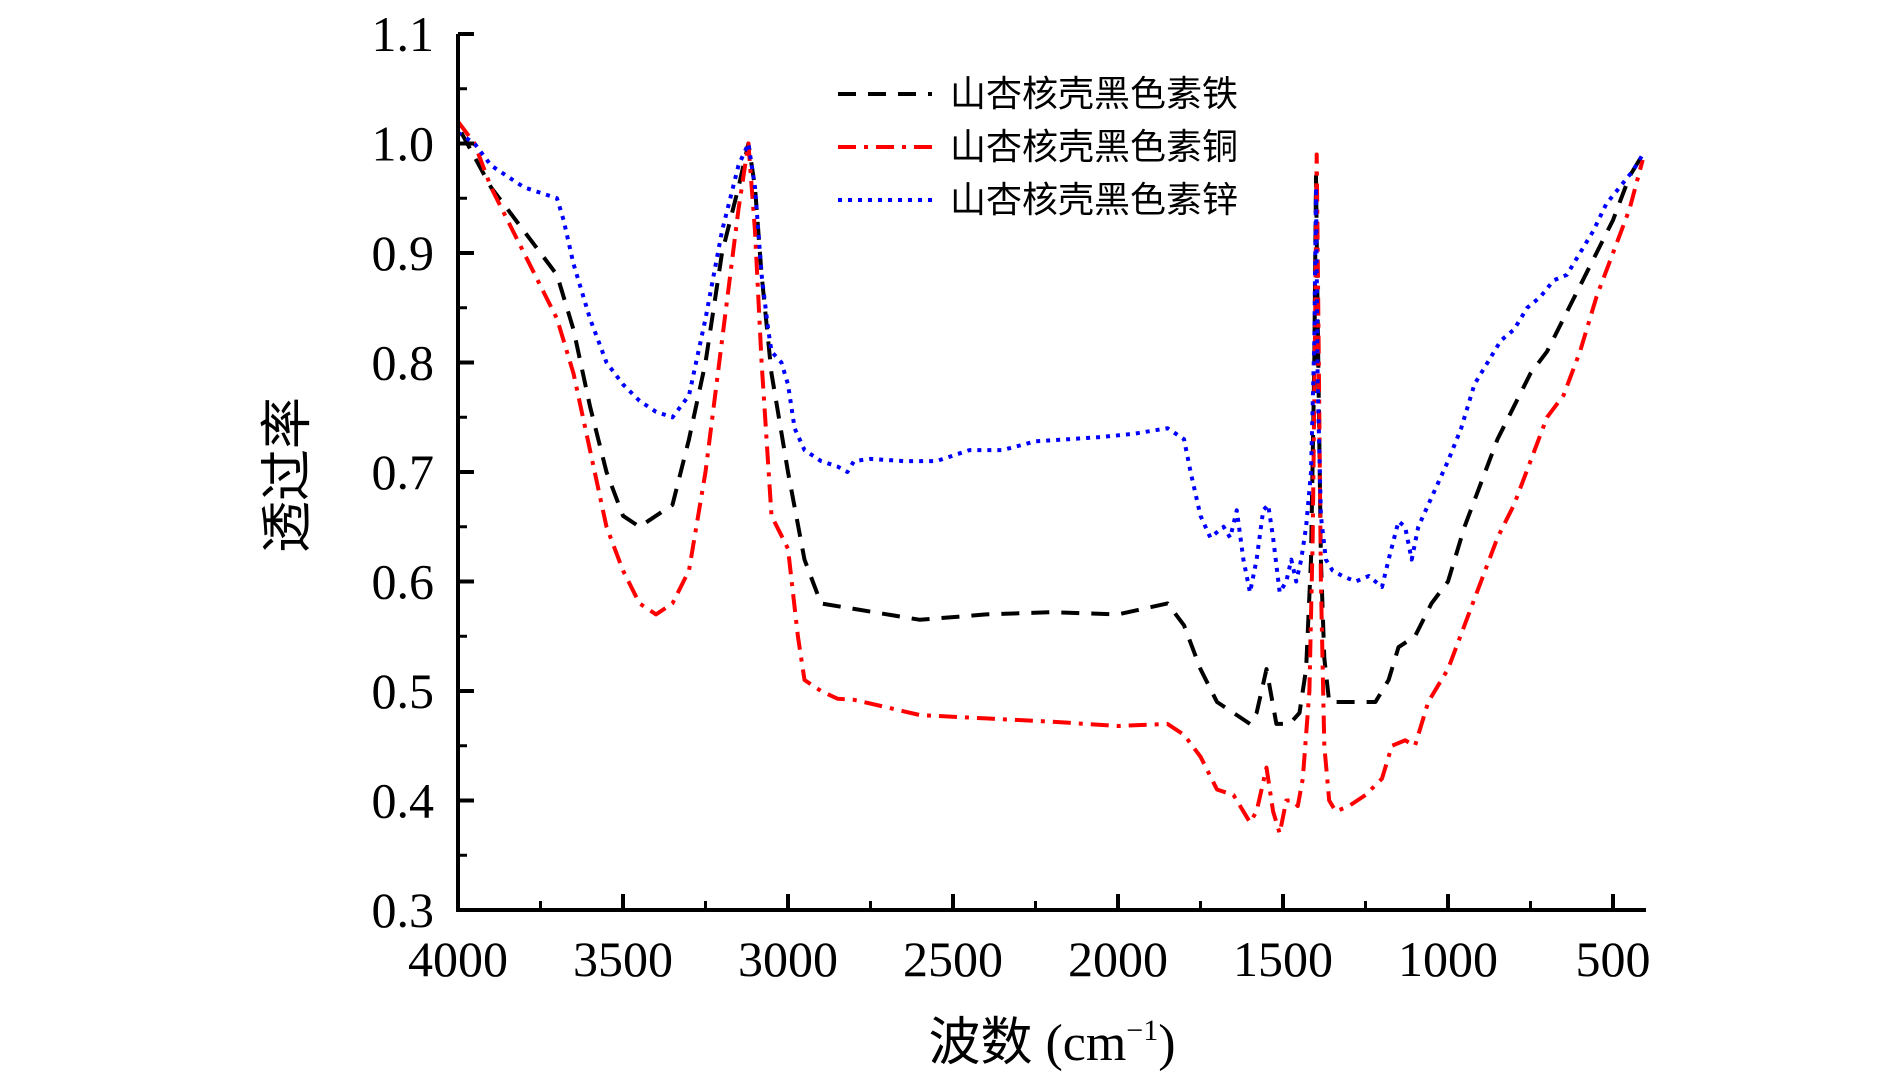 The height and width of the screenshot is (1082, 1890). Describe the element at coordinates (458, 959) in the screenshot. I see `x-tick-label: 4000` at that location.